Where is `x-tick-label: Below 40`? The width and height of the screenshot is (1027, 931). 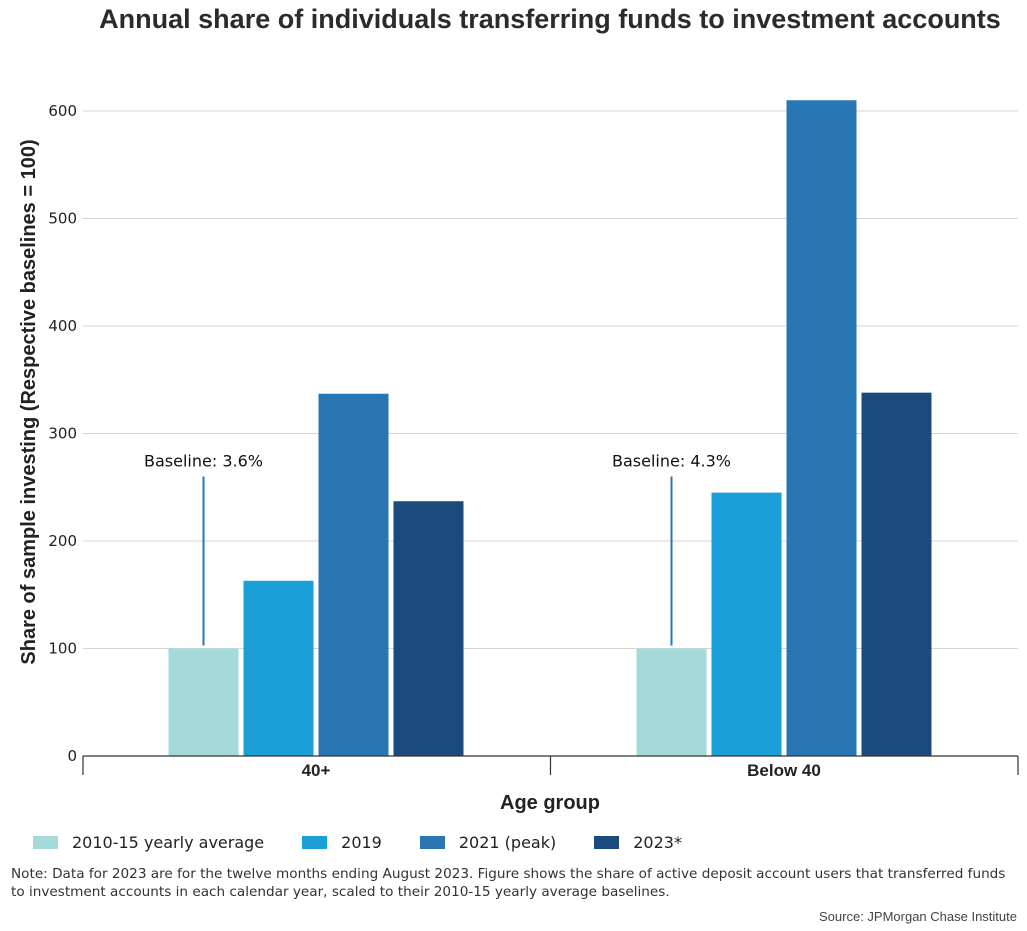
x-tick-label: Below 40 is located at coordinates (784, 770).